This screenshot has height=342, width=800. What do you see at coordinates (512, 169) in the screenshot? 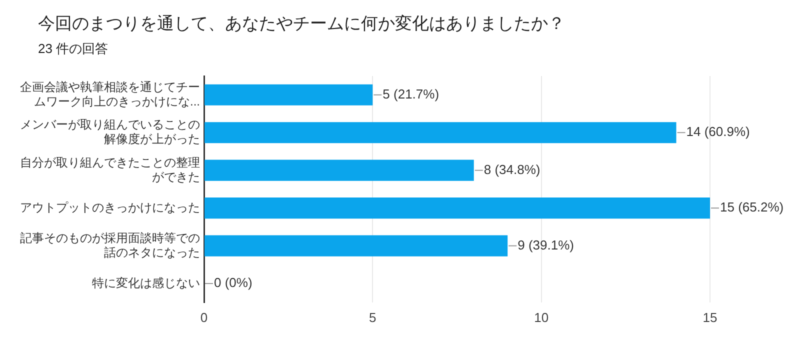
I see `data-label: 8 (34.8%)` at bounding box center [512, 169].